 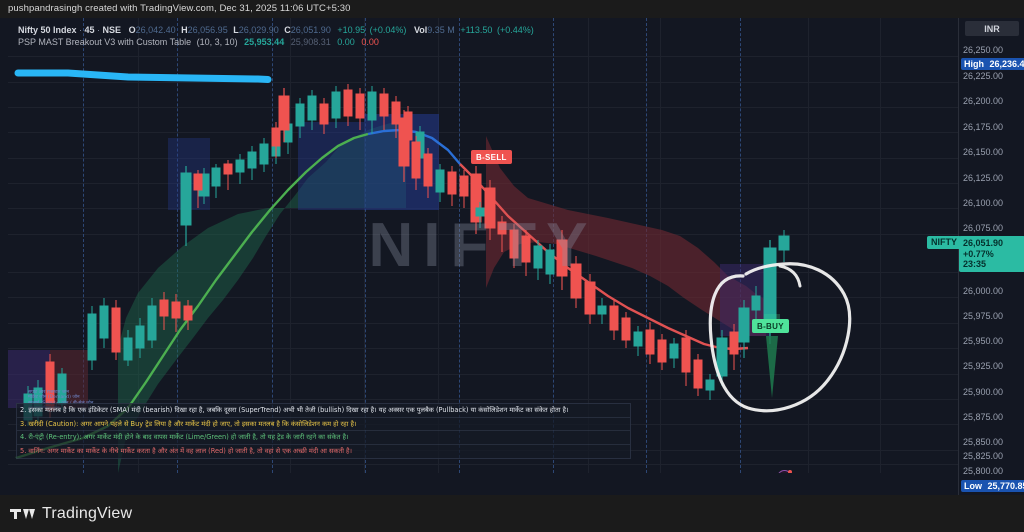 What do you see at coordinates (441, 30) in the screenshot?
I see `legend-vol-value: 9.35 M` at bounding box center [441, 30].